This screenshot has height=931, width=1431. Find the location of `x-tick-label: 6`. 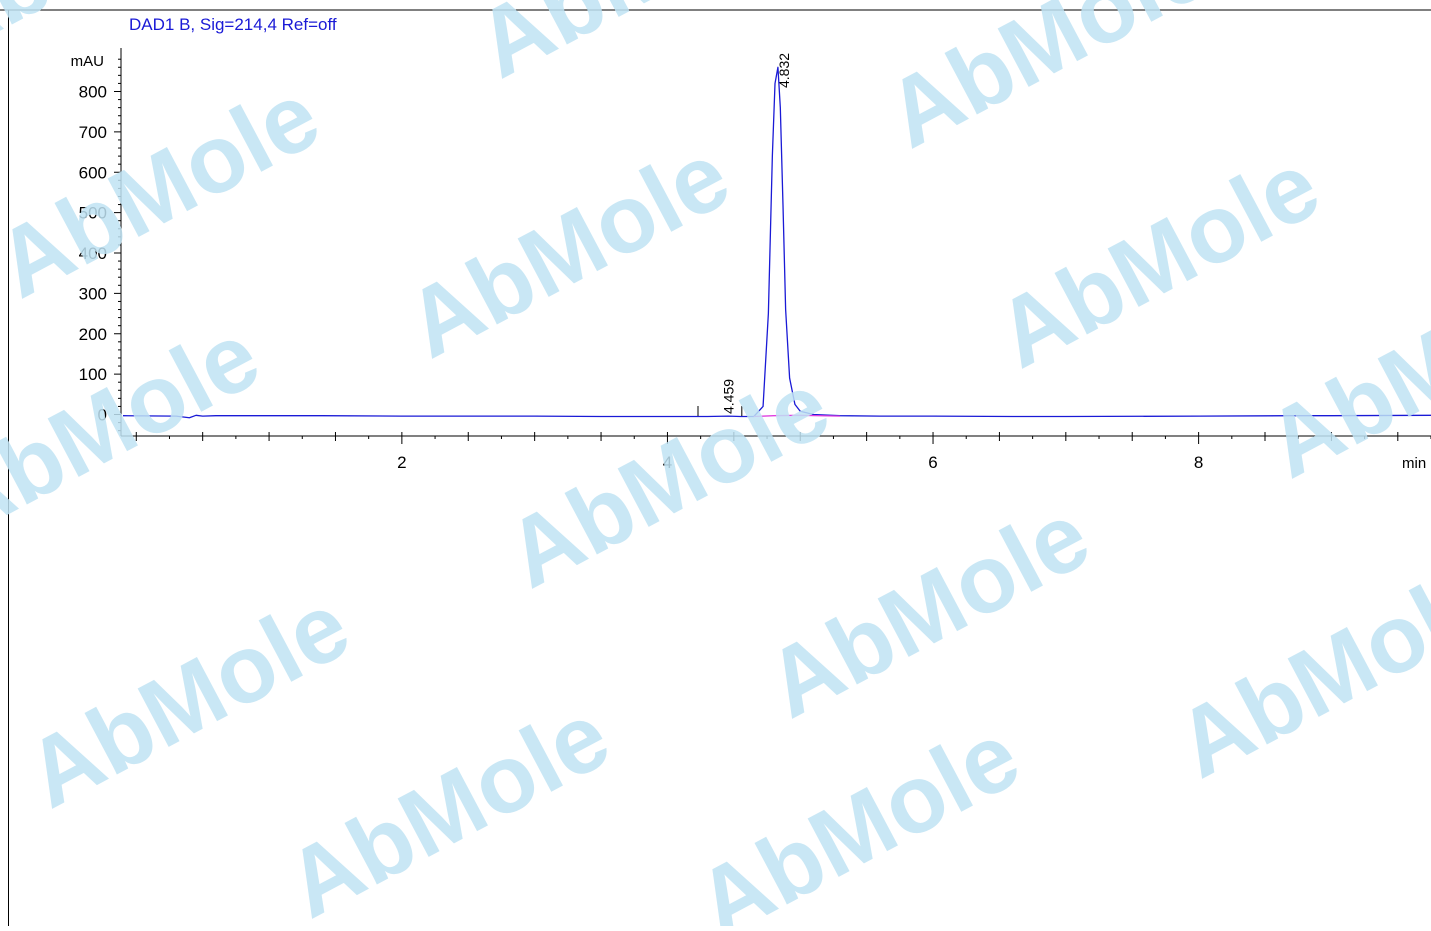

x-tick-label: 6 is located at coordinates (932, 462).